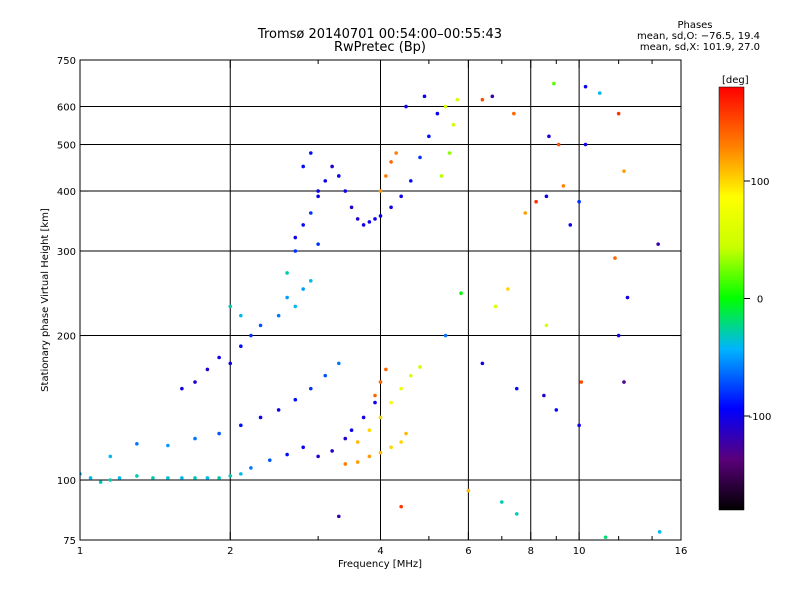  What do you see at coordinates (380, 34) in the screenshot?
I see `chart-title: Tromsø 20140701 00:54:00–00:55:43` at bounding box center [380, 34].